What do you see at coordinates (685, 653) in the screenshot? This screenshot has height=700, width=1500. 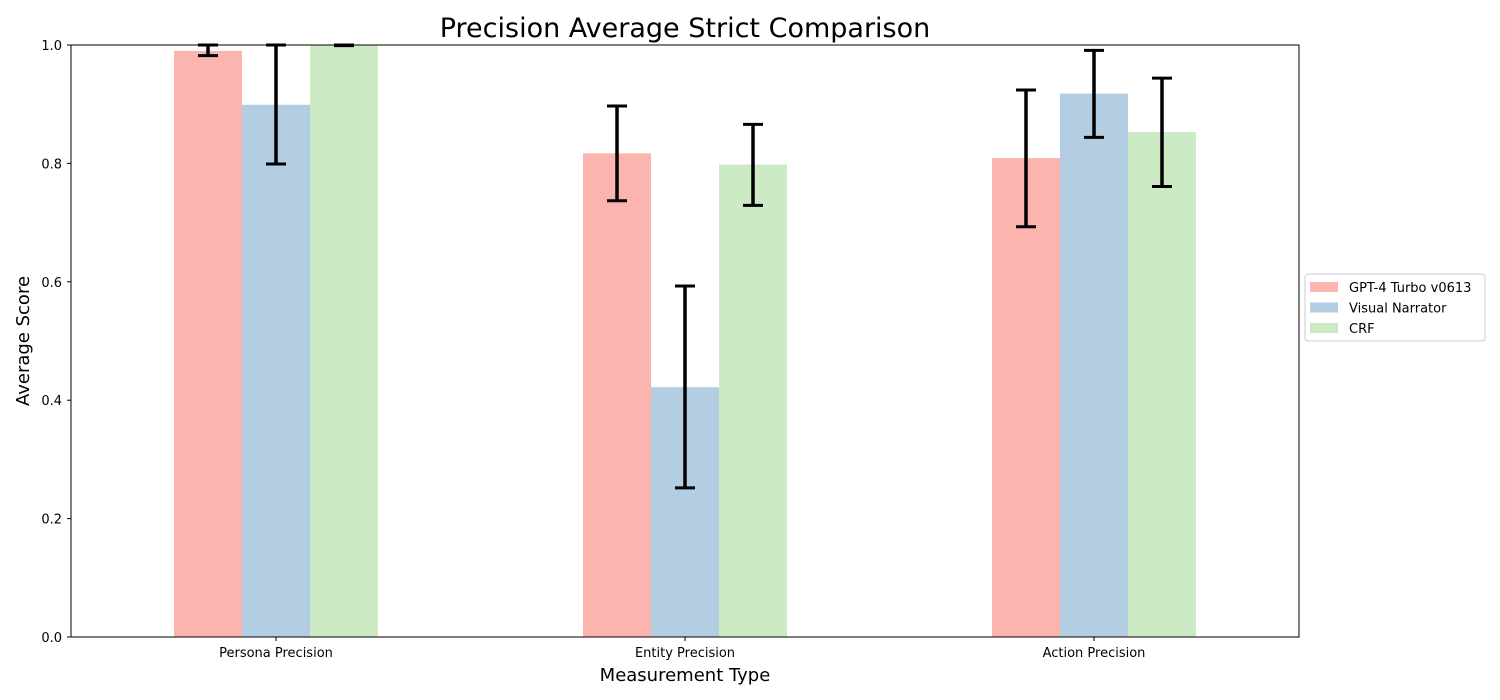 I see `x-tick-label-1: Entity Precision` at bounding box center [685, 653].